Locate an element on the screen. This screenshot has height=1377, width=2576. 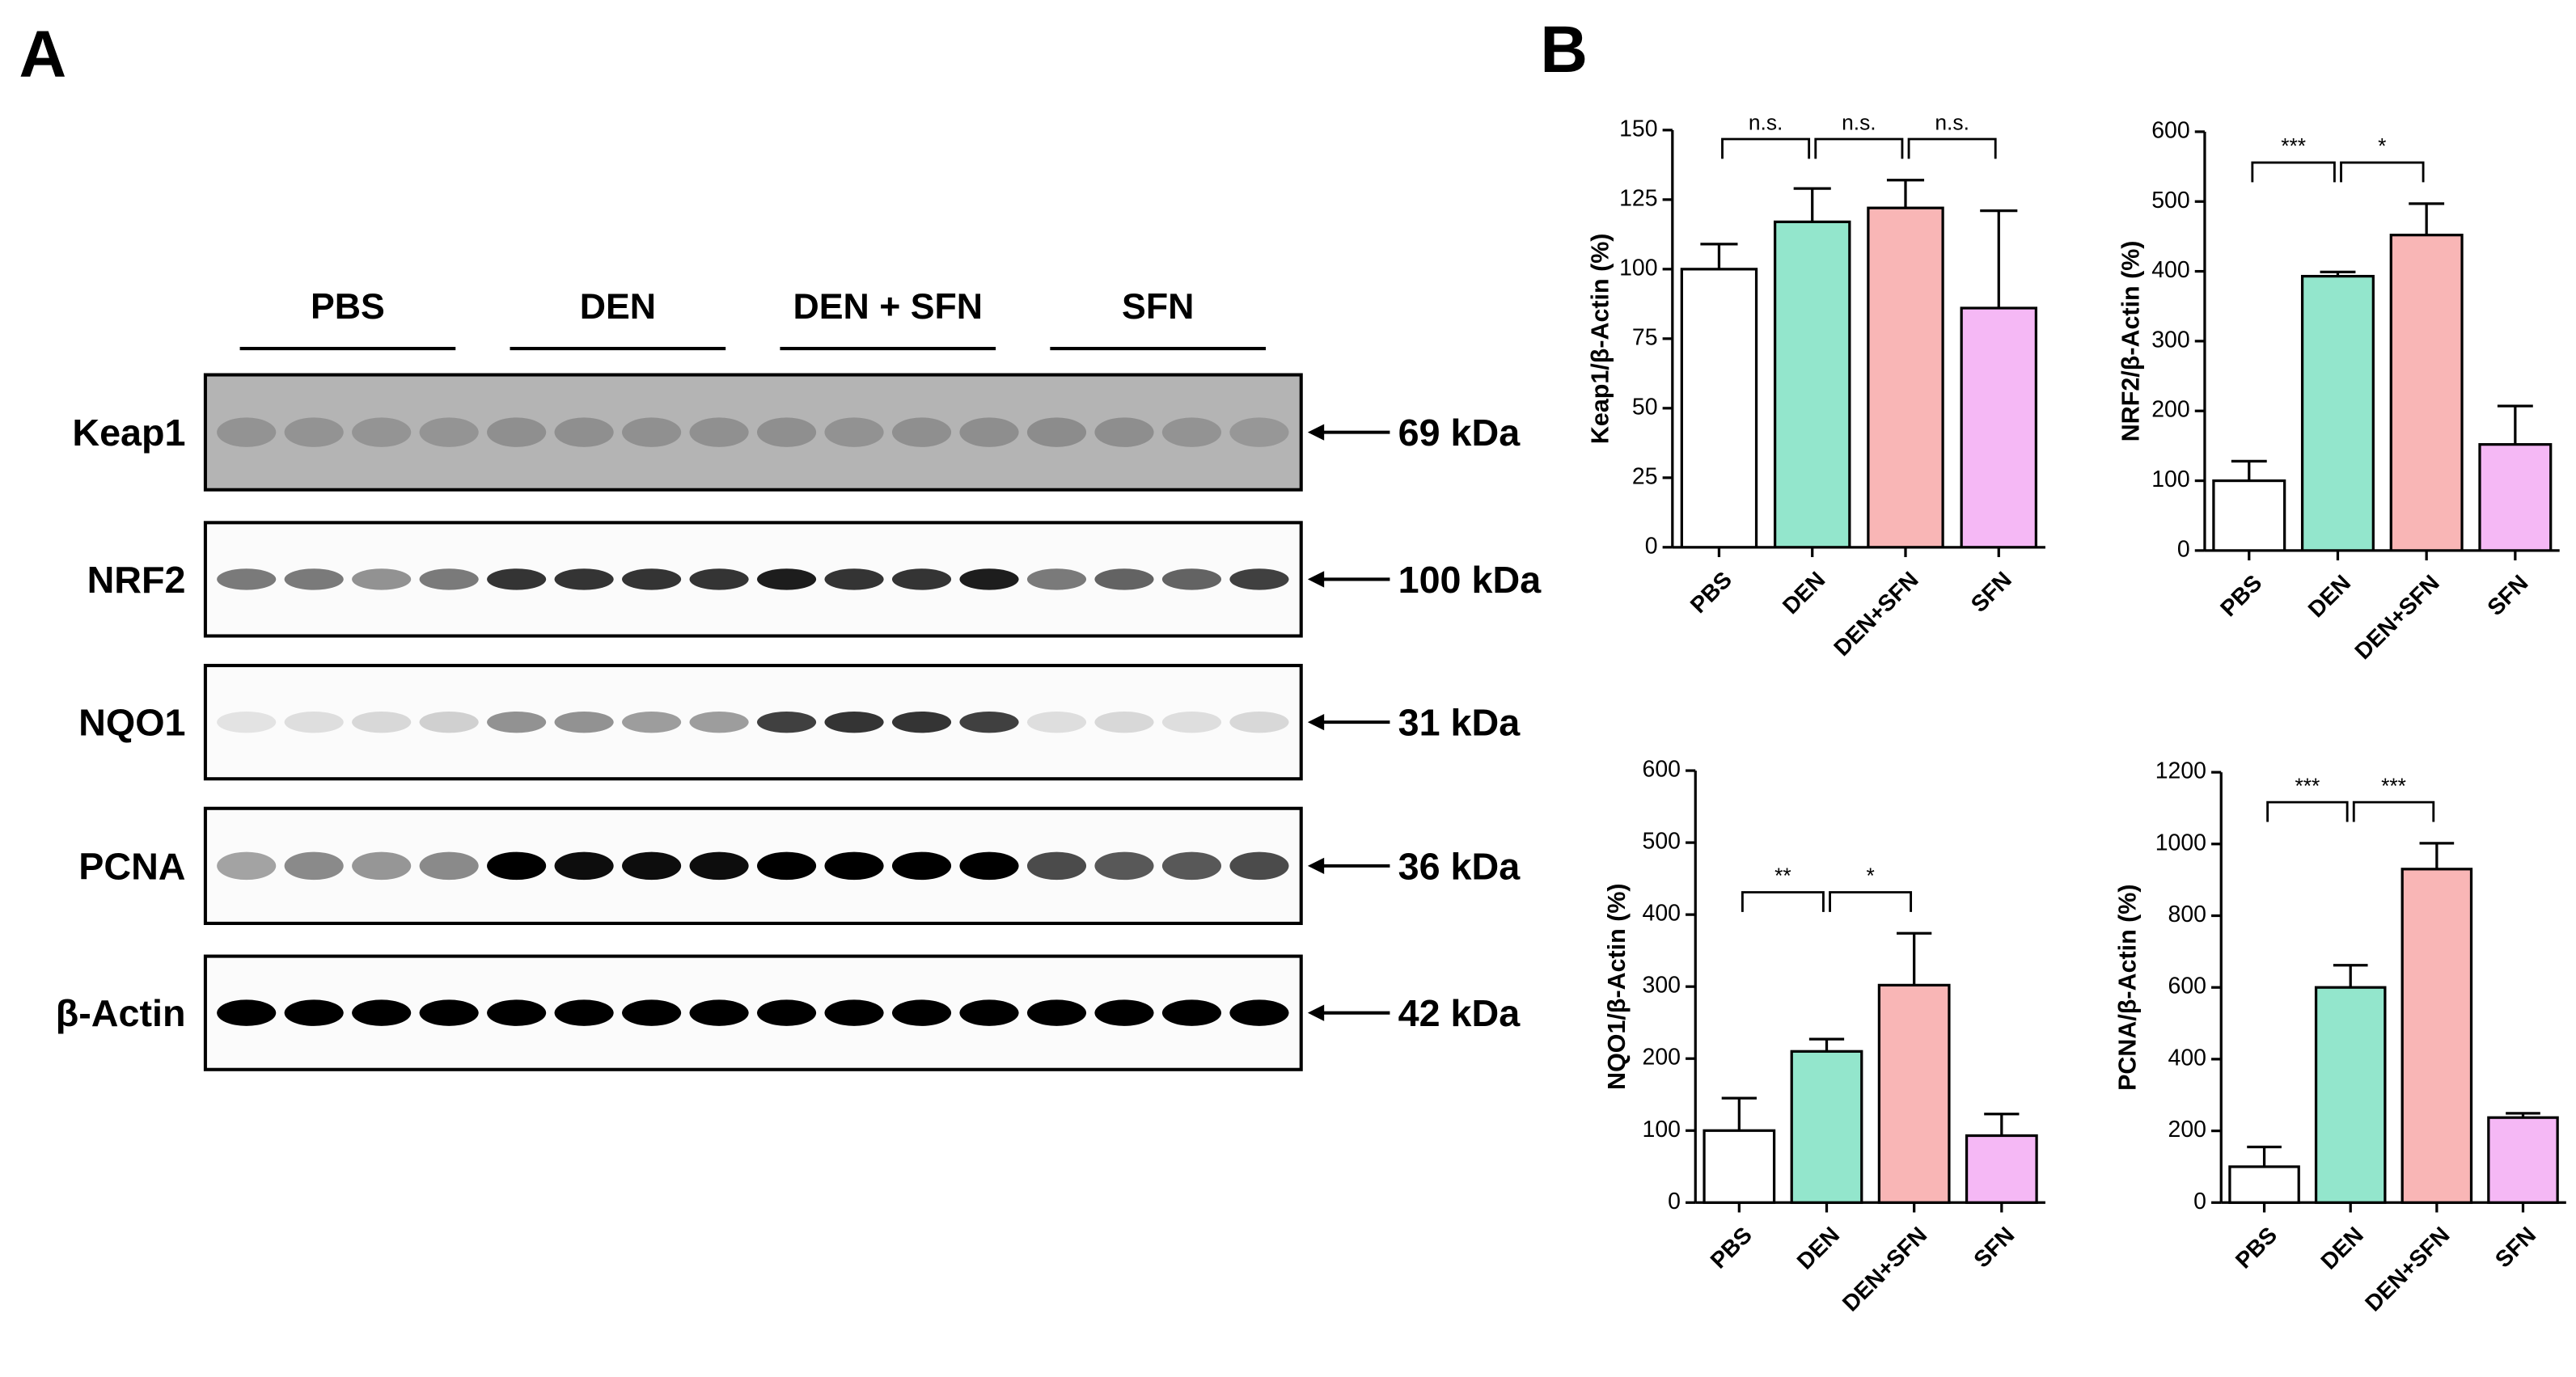
size-label: 36 kDa is located at coordinates (1460, 866).